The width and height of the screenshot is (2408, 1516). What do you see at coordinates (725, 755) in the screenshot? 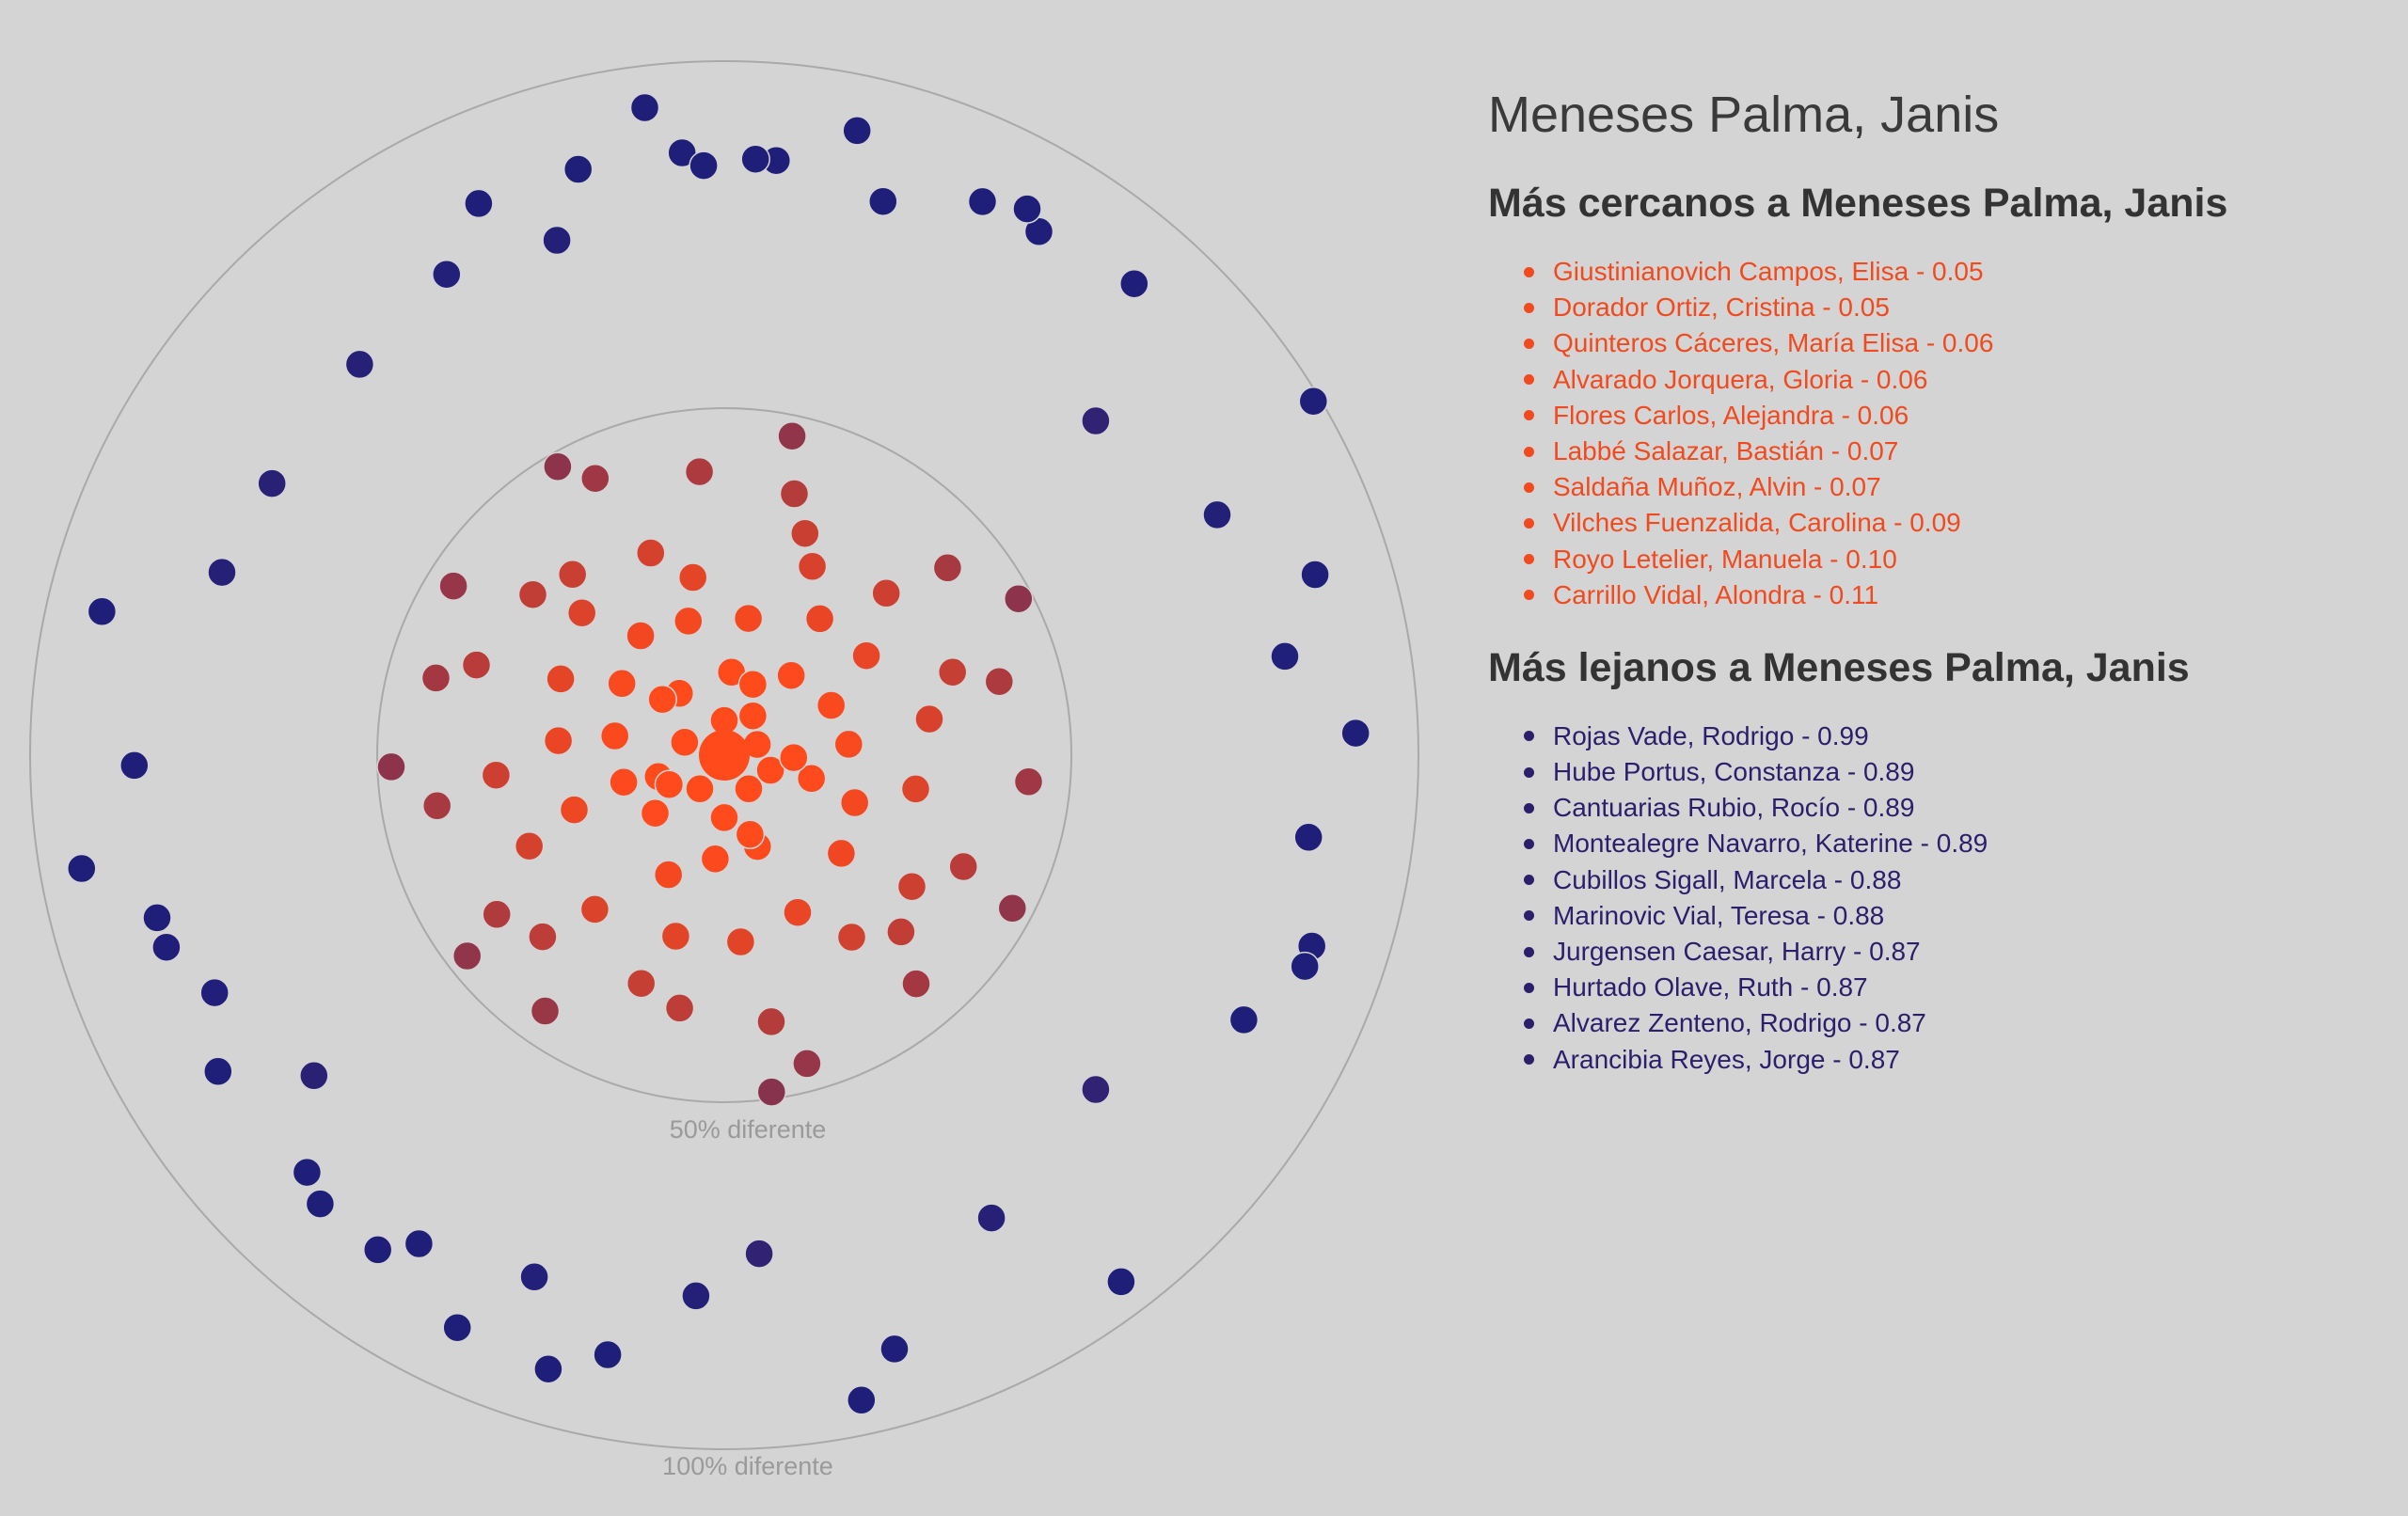
I see `center-person-point` at bounding box center [725, 755].